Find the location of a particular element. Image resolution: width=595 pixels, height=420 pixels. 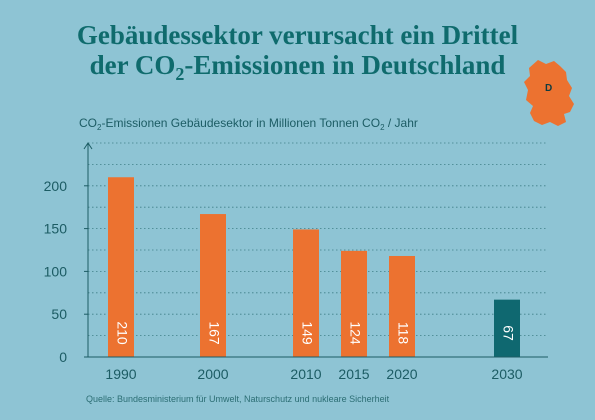

y-tick-label: 150 is located at coordinates (56, 229).